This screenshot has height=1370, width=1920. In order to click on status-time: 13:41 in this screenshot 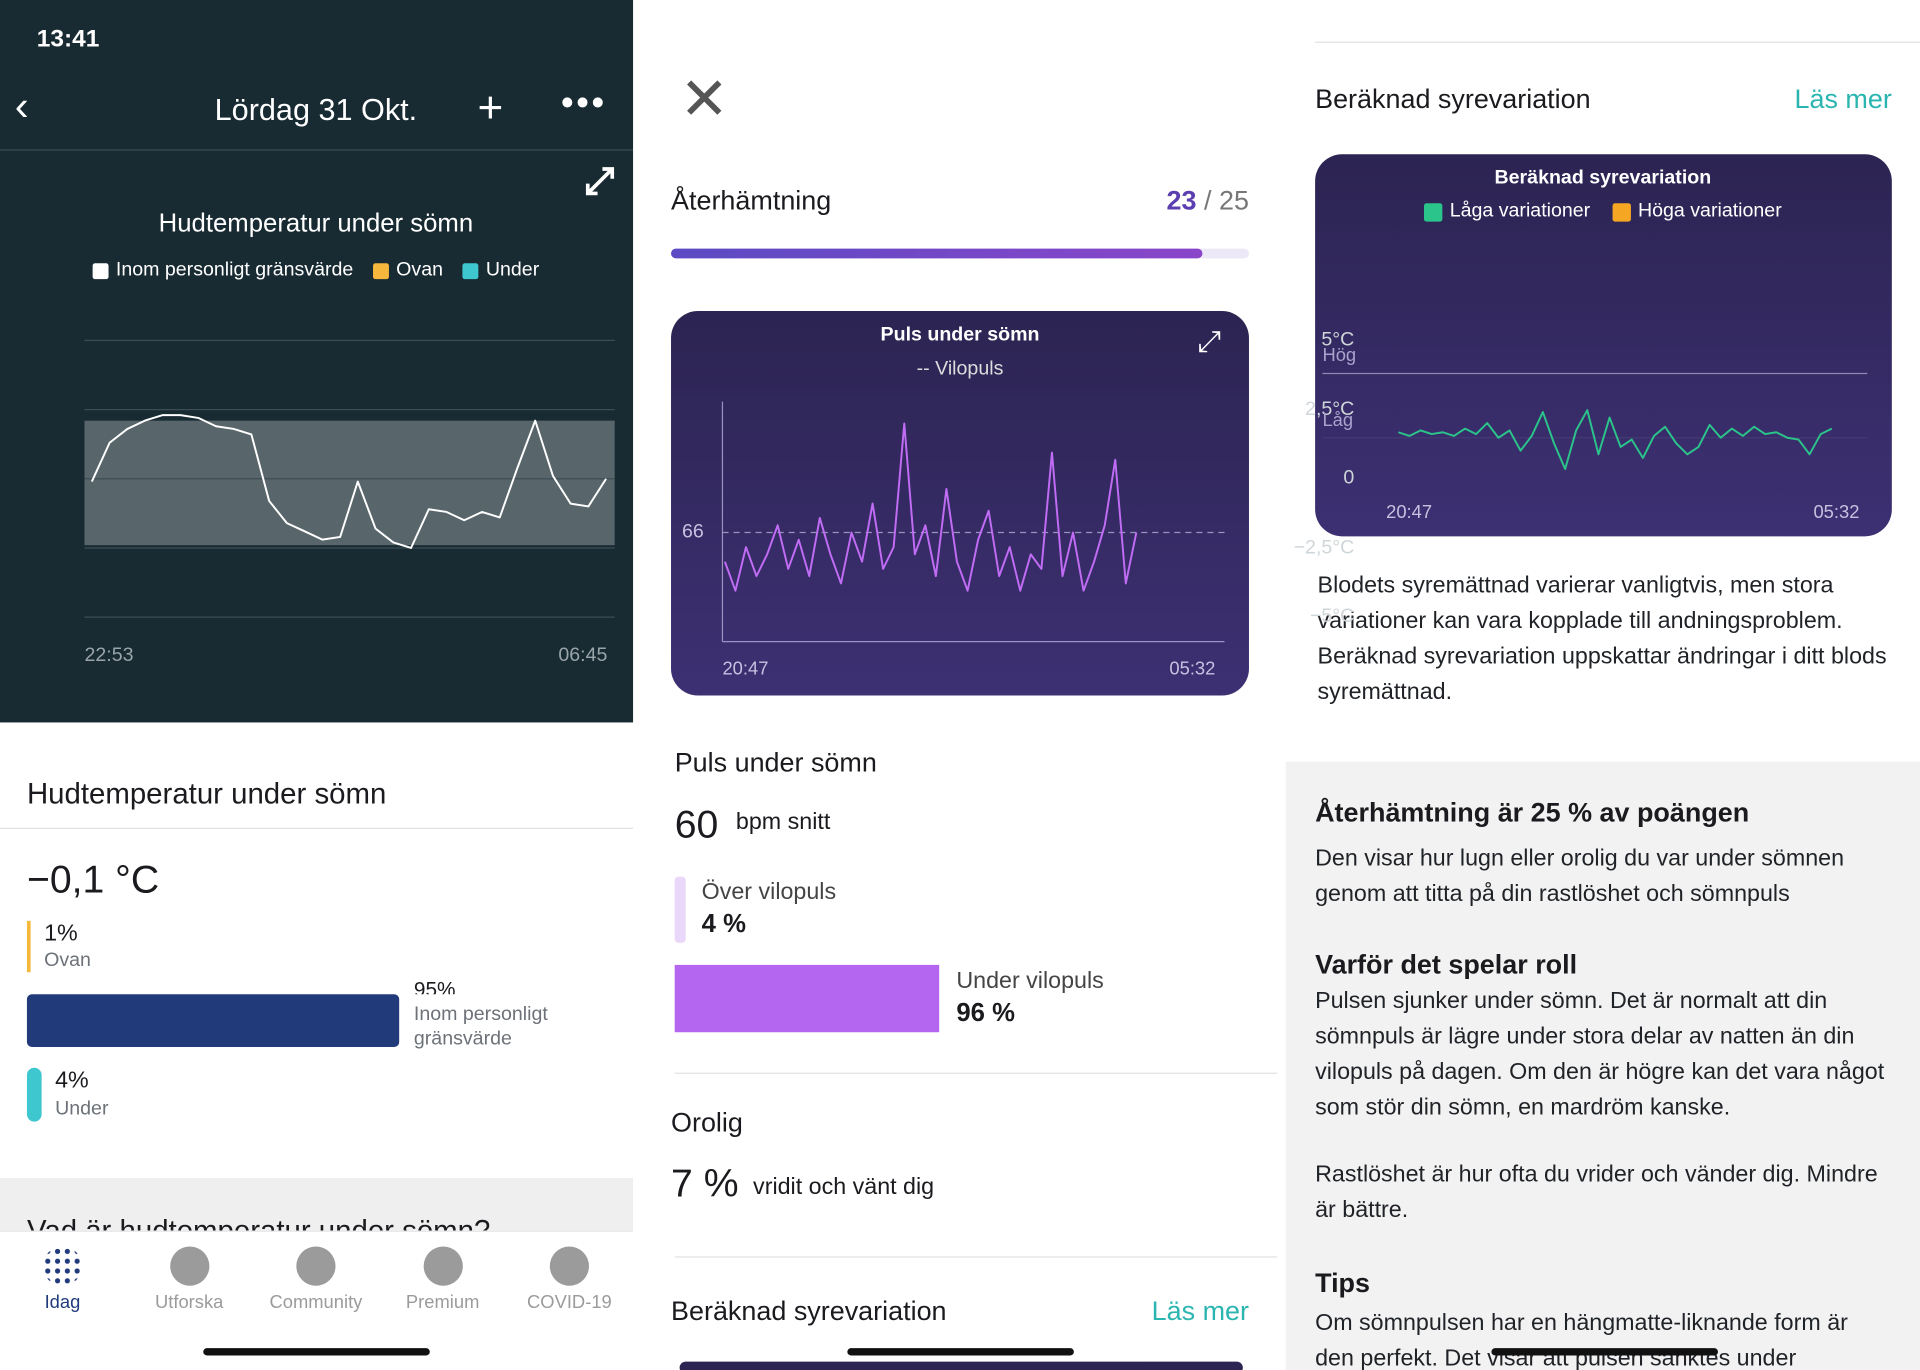, I will do `click(68, 39)`.